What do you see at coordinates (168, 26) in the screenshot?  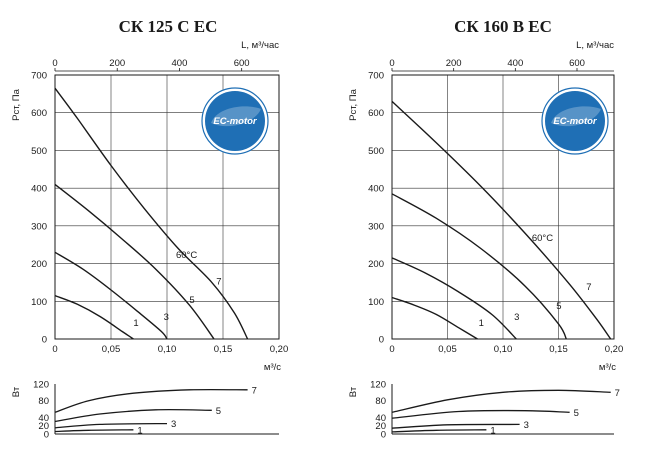 I see `chart-title: СК 125 С ЕС` at bounding box center [168, 26].